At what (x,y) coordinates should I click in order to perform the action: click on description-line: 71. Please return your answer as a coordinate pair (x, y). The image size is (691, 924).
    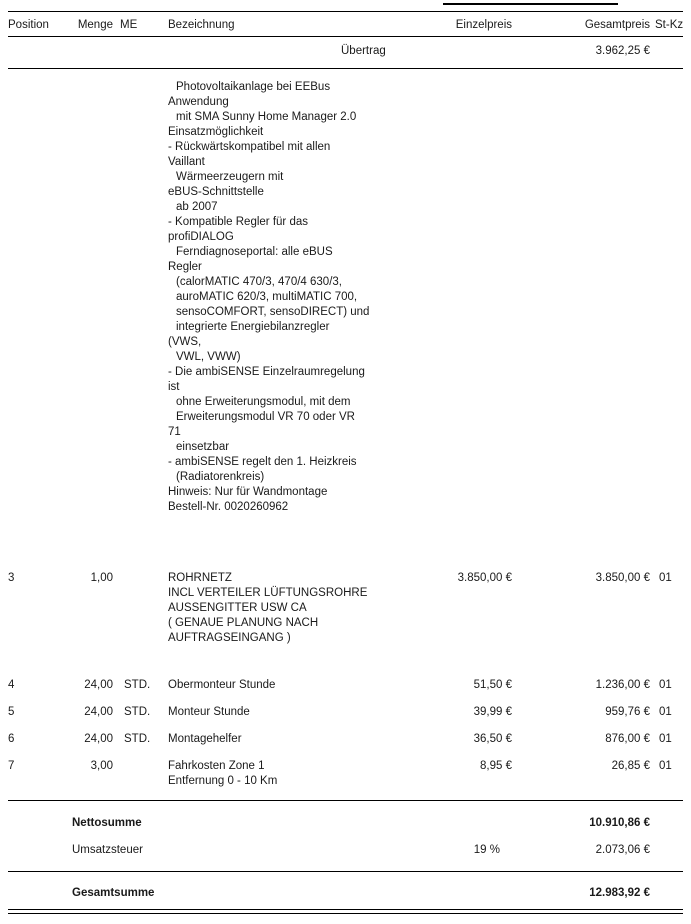
    Looking at the image, I should click on (174, 432).